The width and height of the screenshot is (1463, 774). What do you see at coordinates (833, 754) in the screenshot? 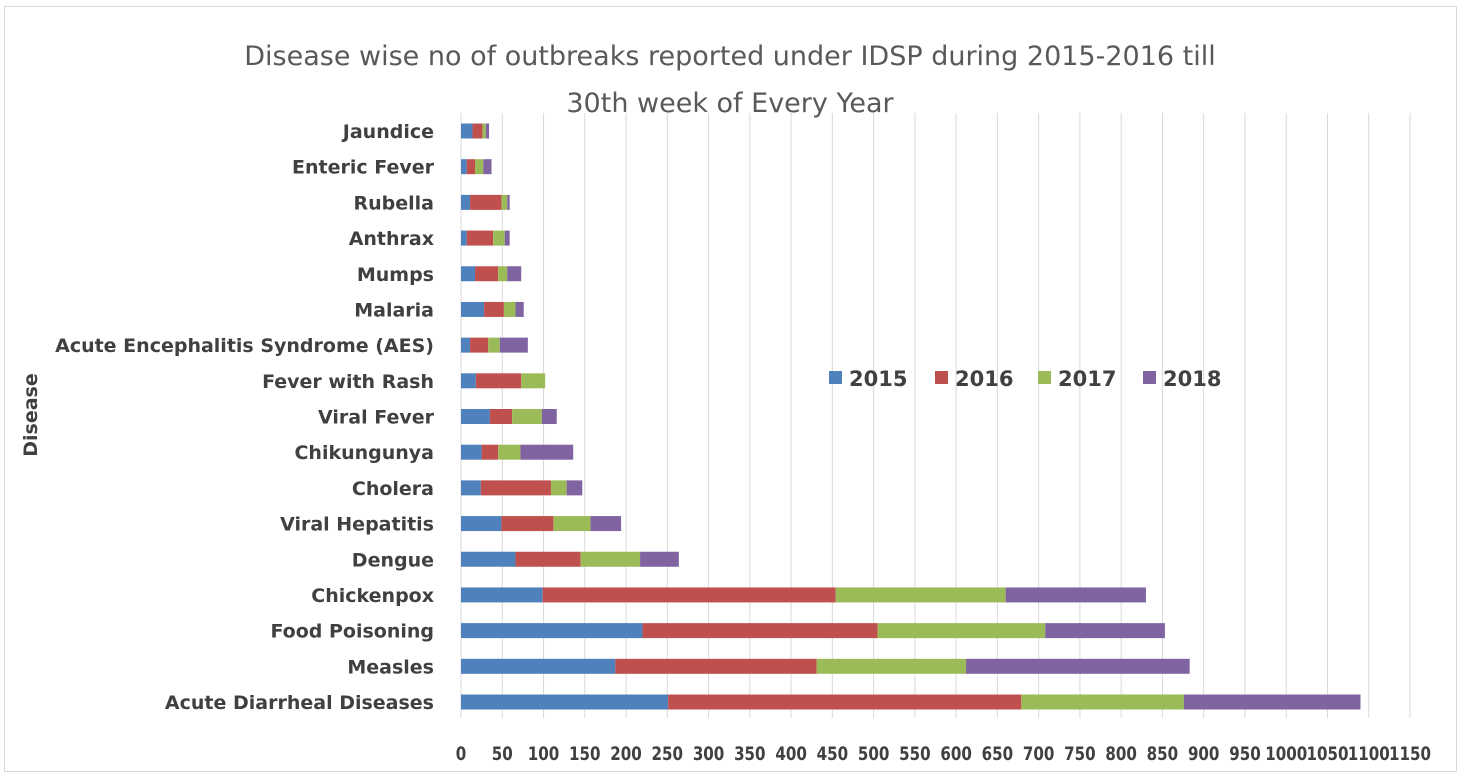
I see `x-tick-label: 450` at bounding box center [833, 754].